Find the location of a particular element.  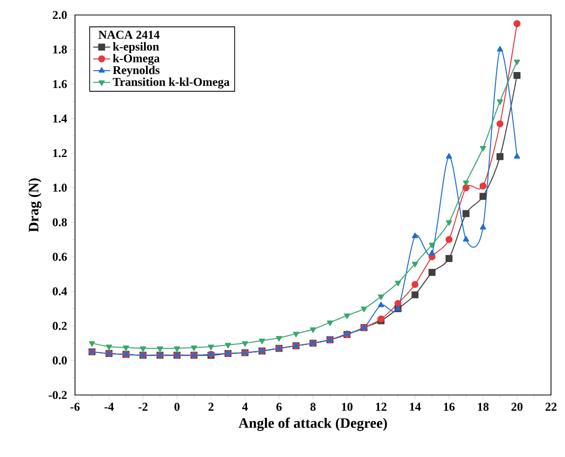

y-tick-label: 0.4 is located at coordinates (59, 291).